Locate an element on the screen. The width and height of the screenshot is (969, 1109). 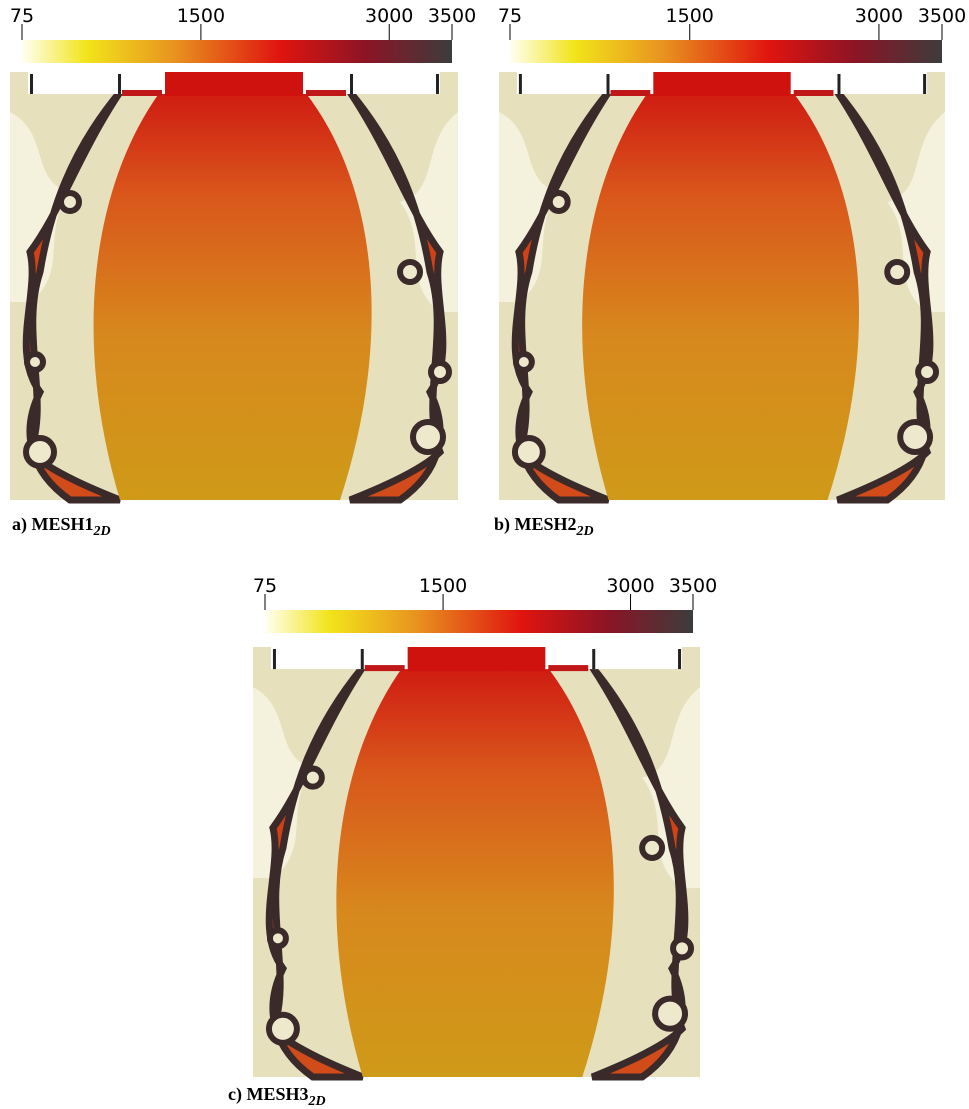
caption: a) MESH12D is located at coordinates (61, 526).